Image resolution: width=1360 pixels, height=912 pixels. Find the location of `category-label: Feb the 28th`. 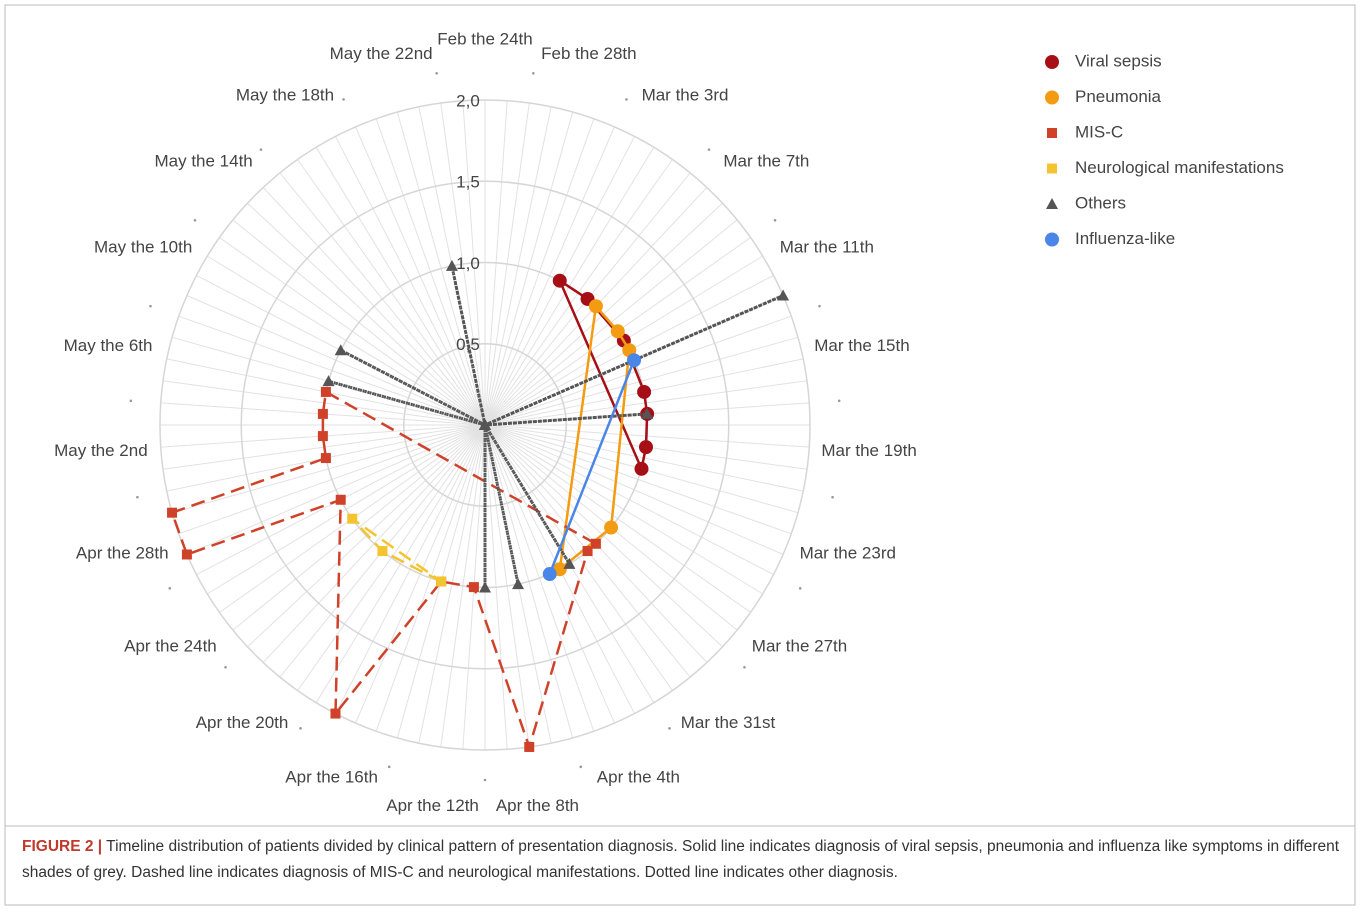

category-label: Feb the 28th is located at coordinates (588, 53).